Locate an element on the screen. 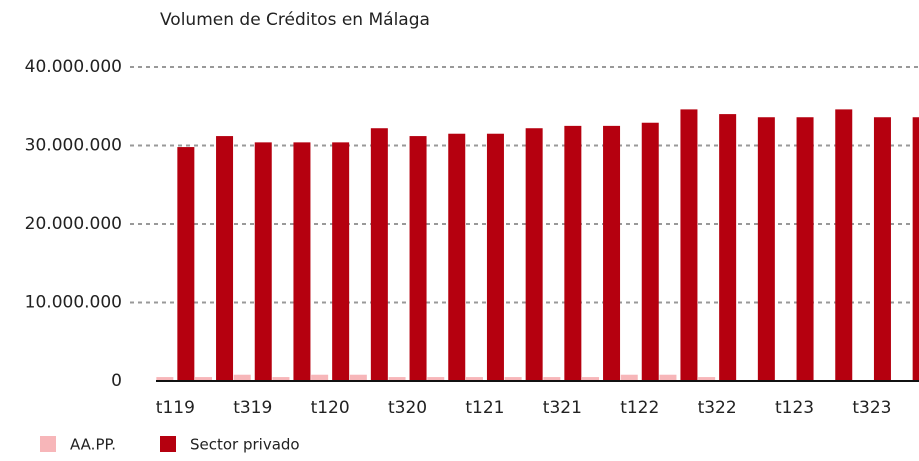  legend-label: Sector privado is located at coordinates (245, 445).